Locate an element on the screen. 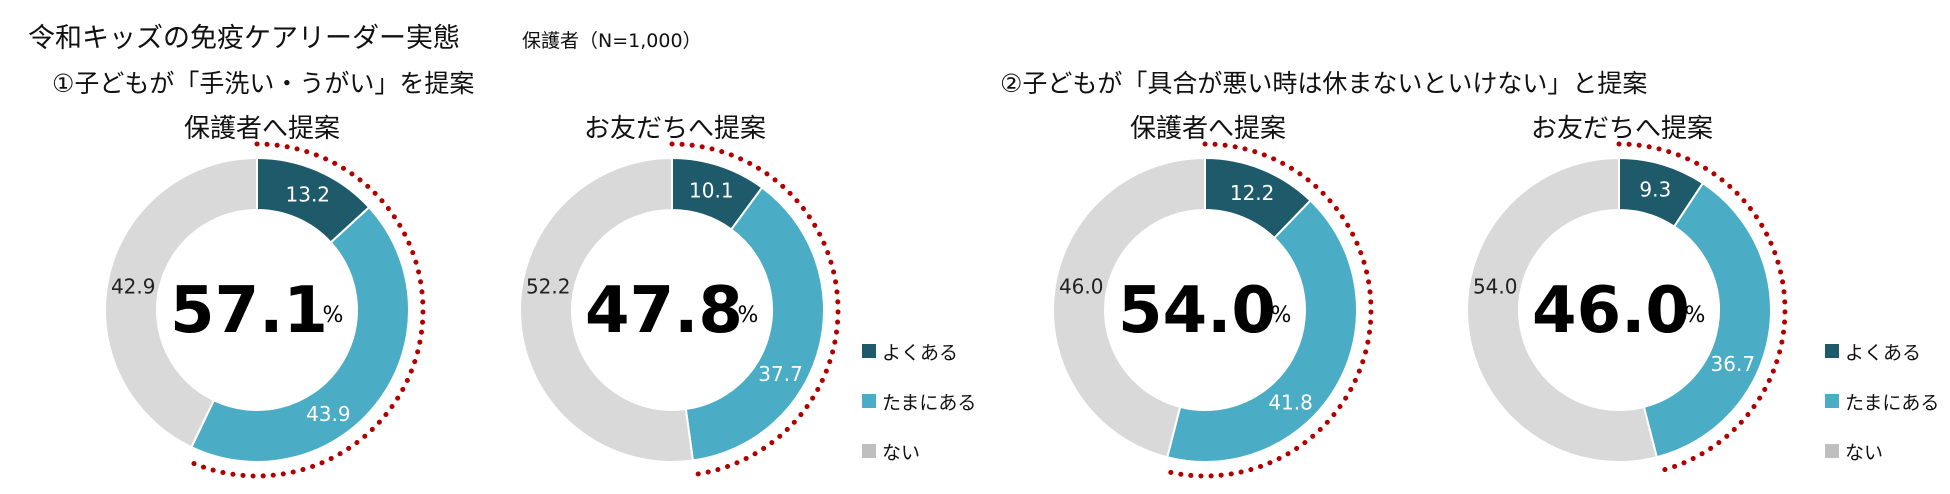  donut-center-value: 47.8 is located at coordinates (664, 311).